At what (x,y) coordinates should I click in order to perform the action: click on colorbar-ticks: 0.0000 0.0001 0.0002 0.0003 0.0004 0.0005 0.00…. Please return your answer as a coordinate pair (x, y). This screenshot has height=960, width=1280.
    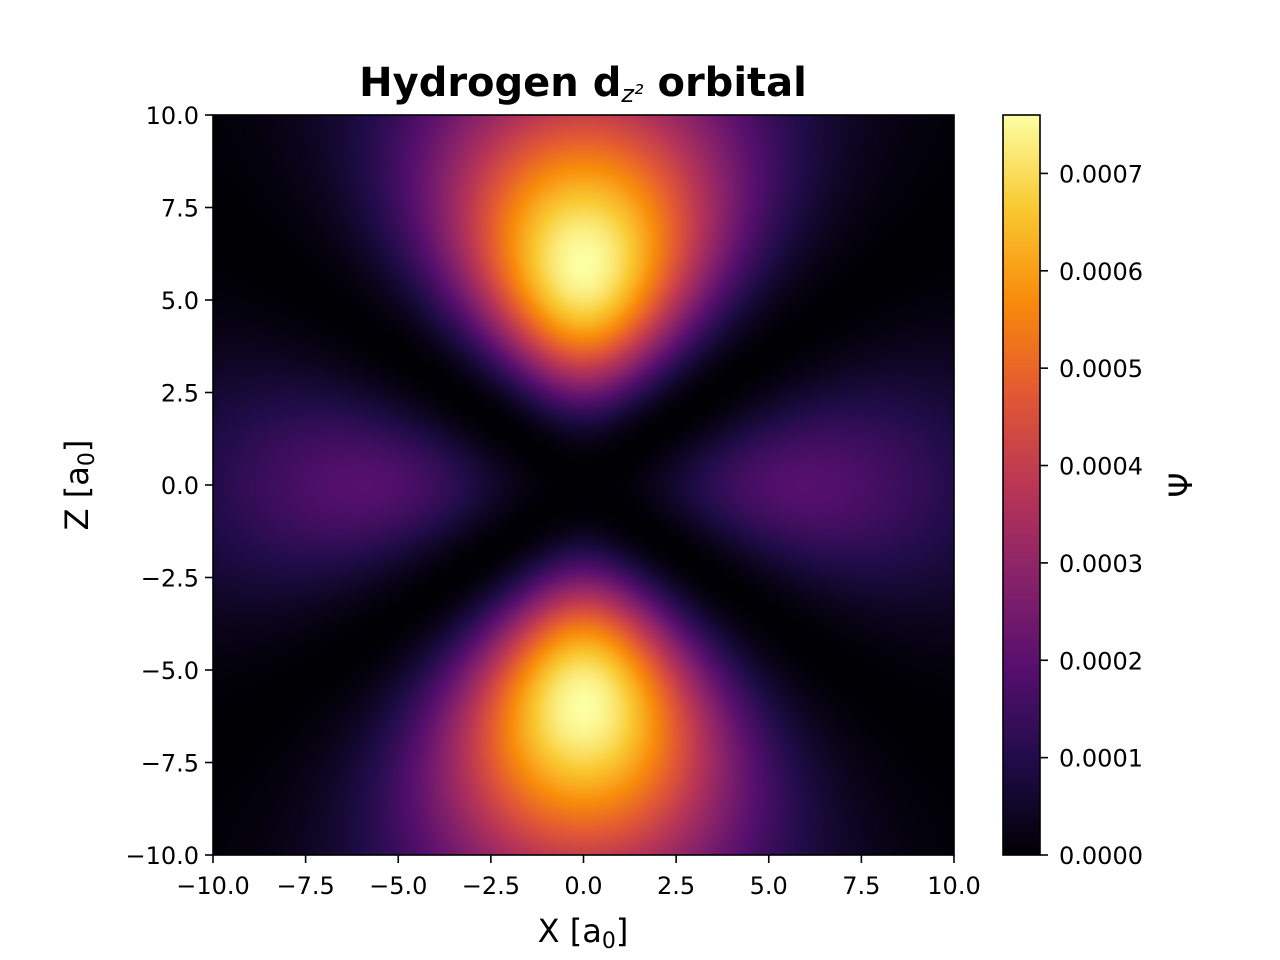
    Looking at the image, I should click on (1091, 515).